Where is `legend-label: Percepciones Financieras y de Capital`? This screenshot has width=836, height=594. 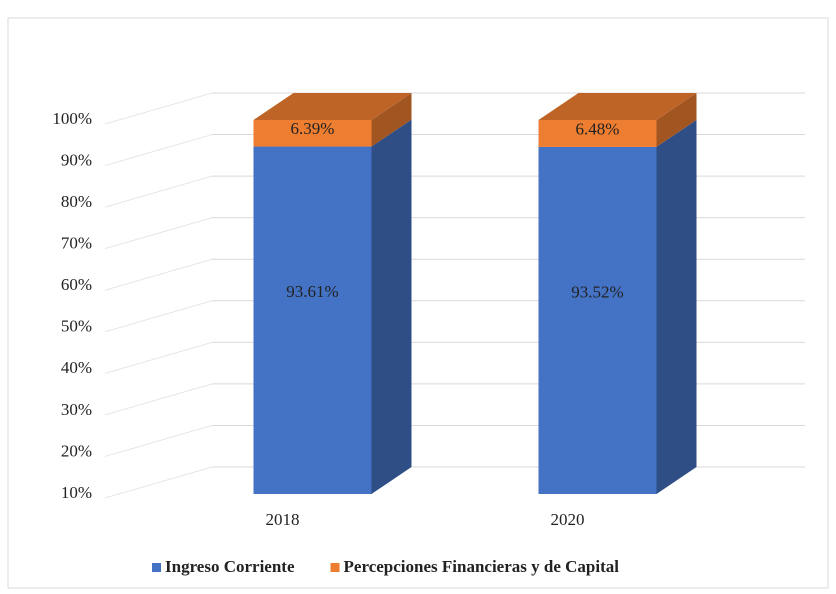 legend-label: Percepciones Financieras y de Capital is located at coordinates (482, 566).